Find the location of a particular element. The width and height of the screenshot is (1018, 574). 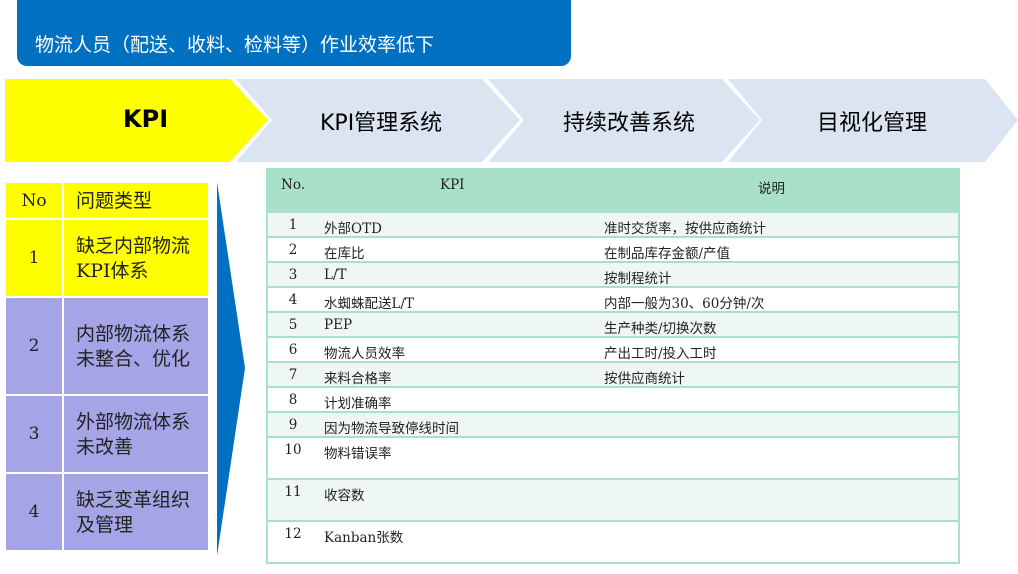

kpi-description: 在制品库存金额/产值 is located at coordinates (667, 254).